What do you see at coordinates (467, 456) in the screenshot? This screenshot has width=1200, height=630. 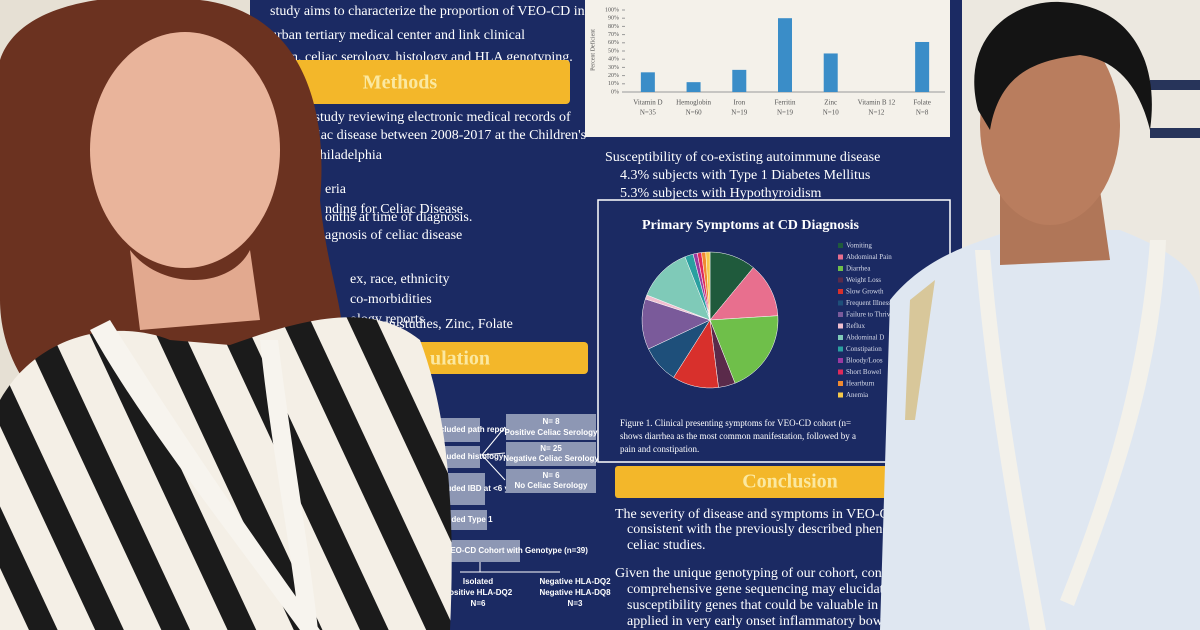 I see `flow-text: Excluded histology` at bounding box center [467, 456].